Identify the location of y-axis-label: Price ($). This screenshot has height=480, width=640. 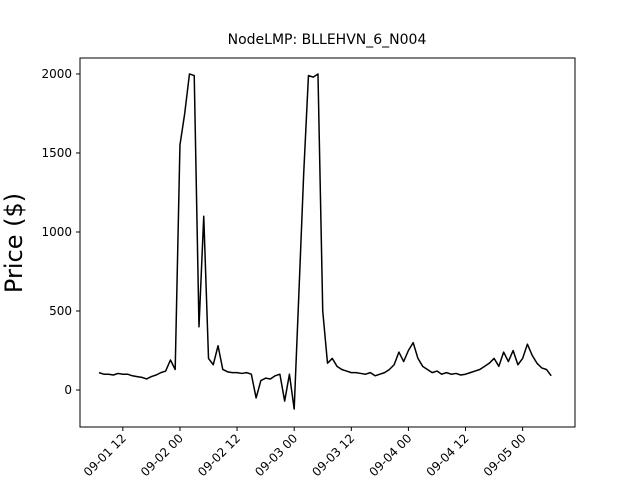
(14, 243).